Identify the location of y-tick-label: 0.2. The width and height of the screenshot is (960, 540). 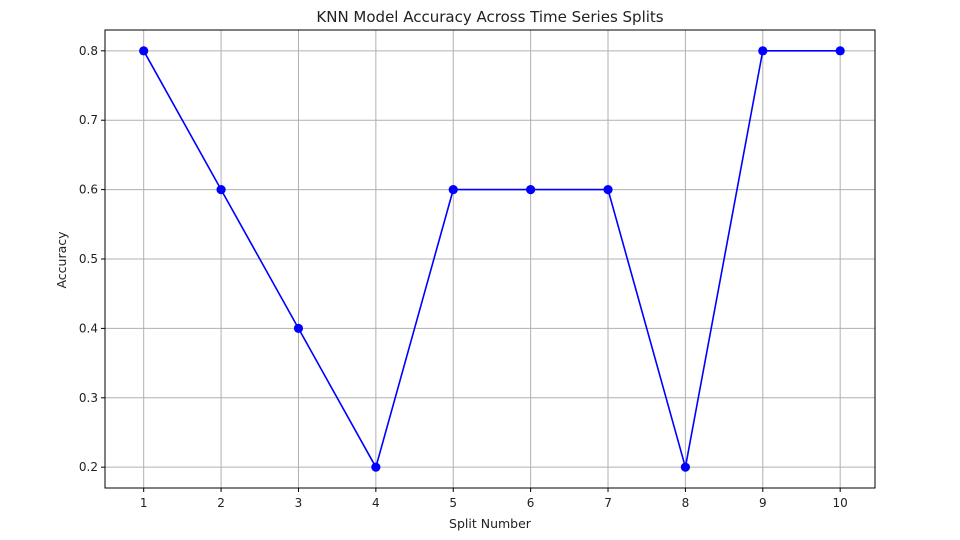
(88, 467).